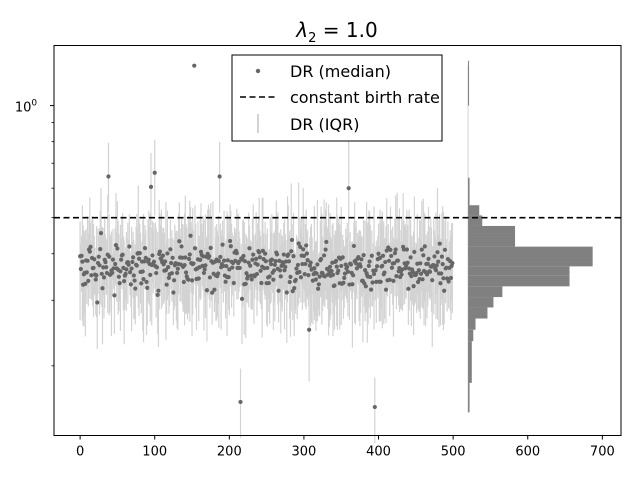 The image size is (640, 480). Describe the element at coordinates (453, 452) in the screenshot. I see `x-tick-label: 500` at that location.